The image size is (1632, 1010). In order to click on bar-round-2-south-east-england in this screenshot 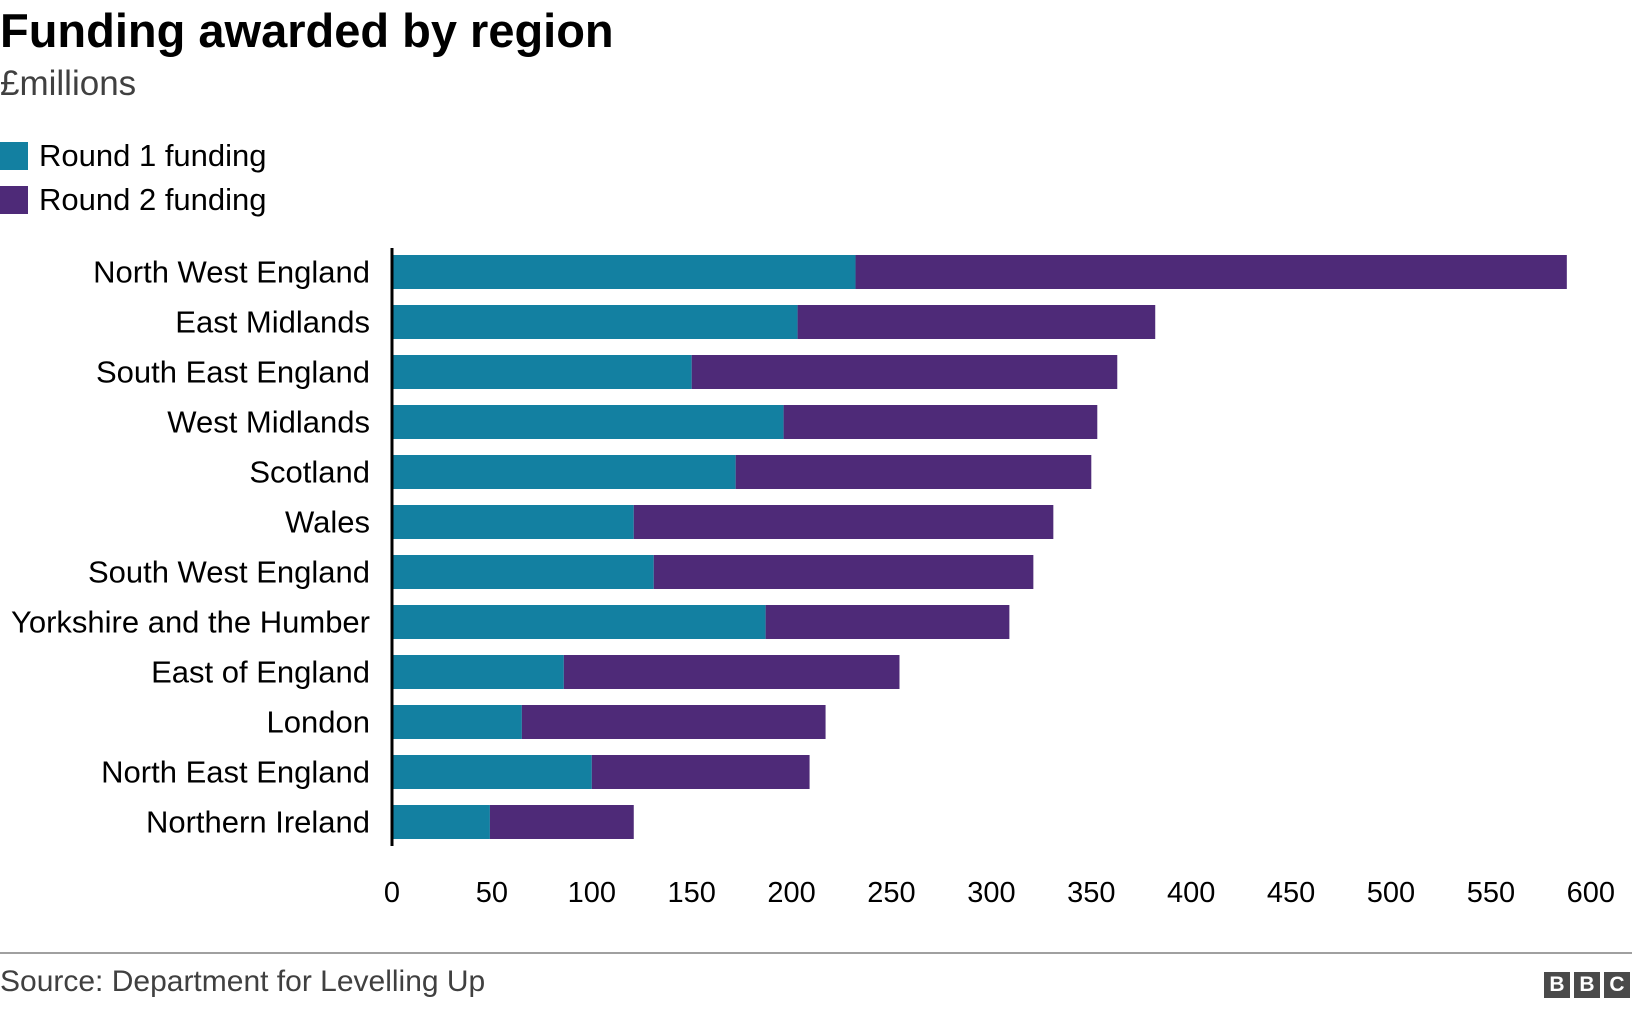, I will do `click(904, 372)`.